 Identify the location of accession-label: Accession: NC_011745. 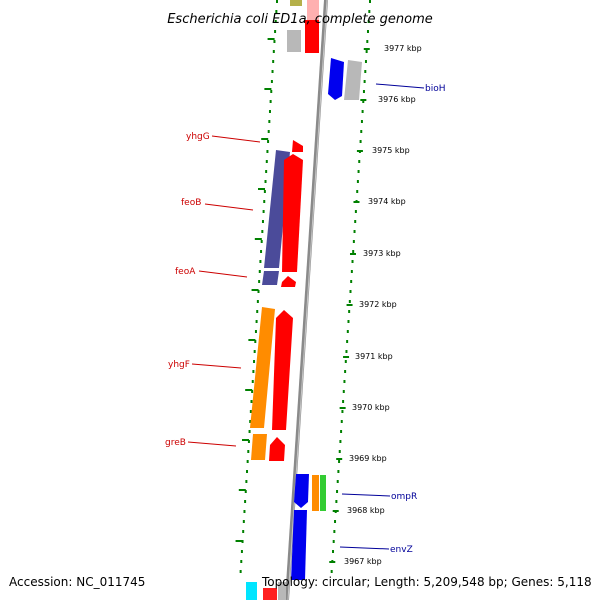
(77, 582).